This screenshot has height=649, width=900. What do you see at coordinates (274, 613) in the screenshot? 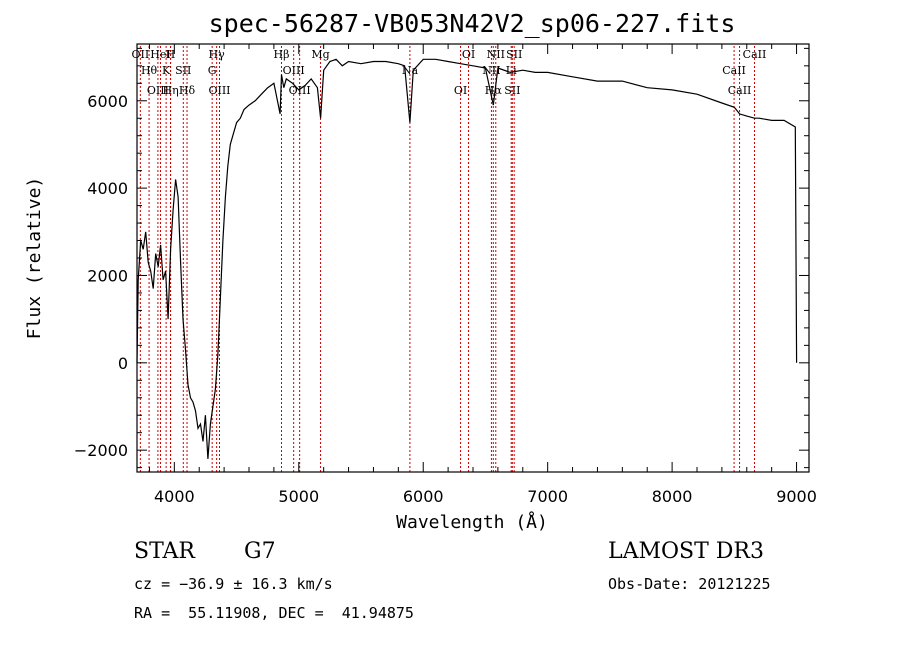
I see `sky-coordinates: RA = 55.11908, DEC = 41.94875` at bounding box center [274, 613].